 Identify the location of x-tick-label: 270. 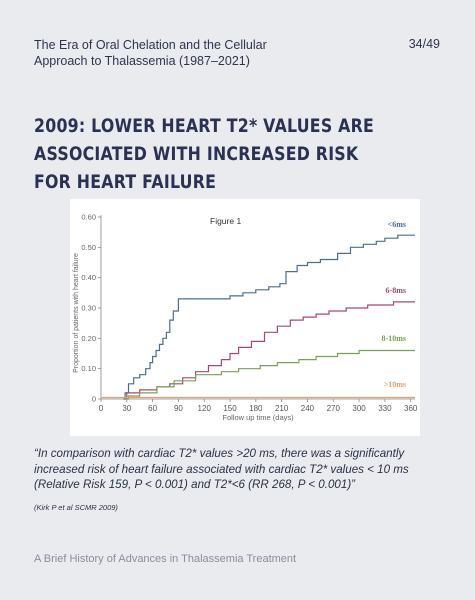
(334, 408).